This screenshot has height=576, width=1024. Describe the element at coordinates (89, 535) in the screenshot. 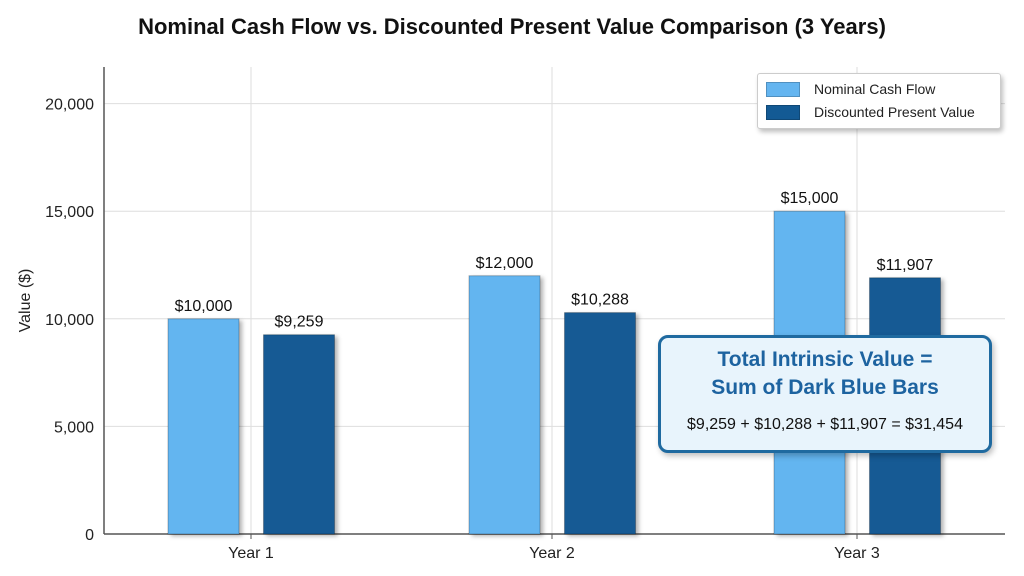

I see `y-tick-label: 0` at that location.